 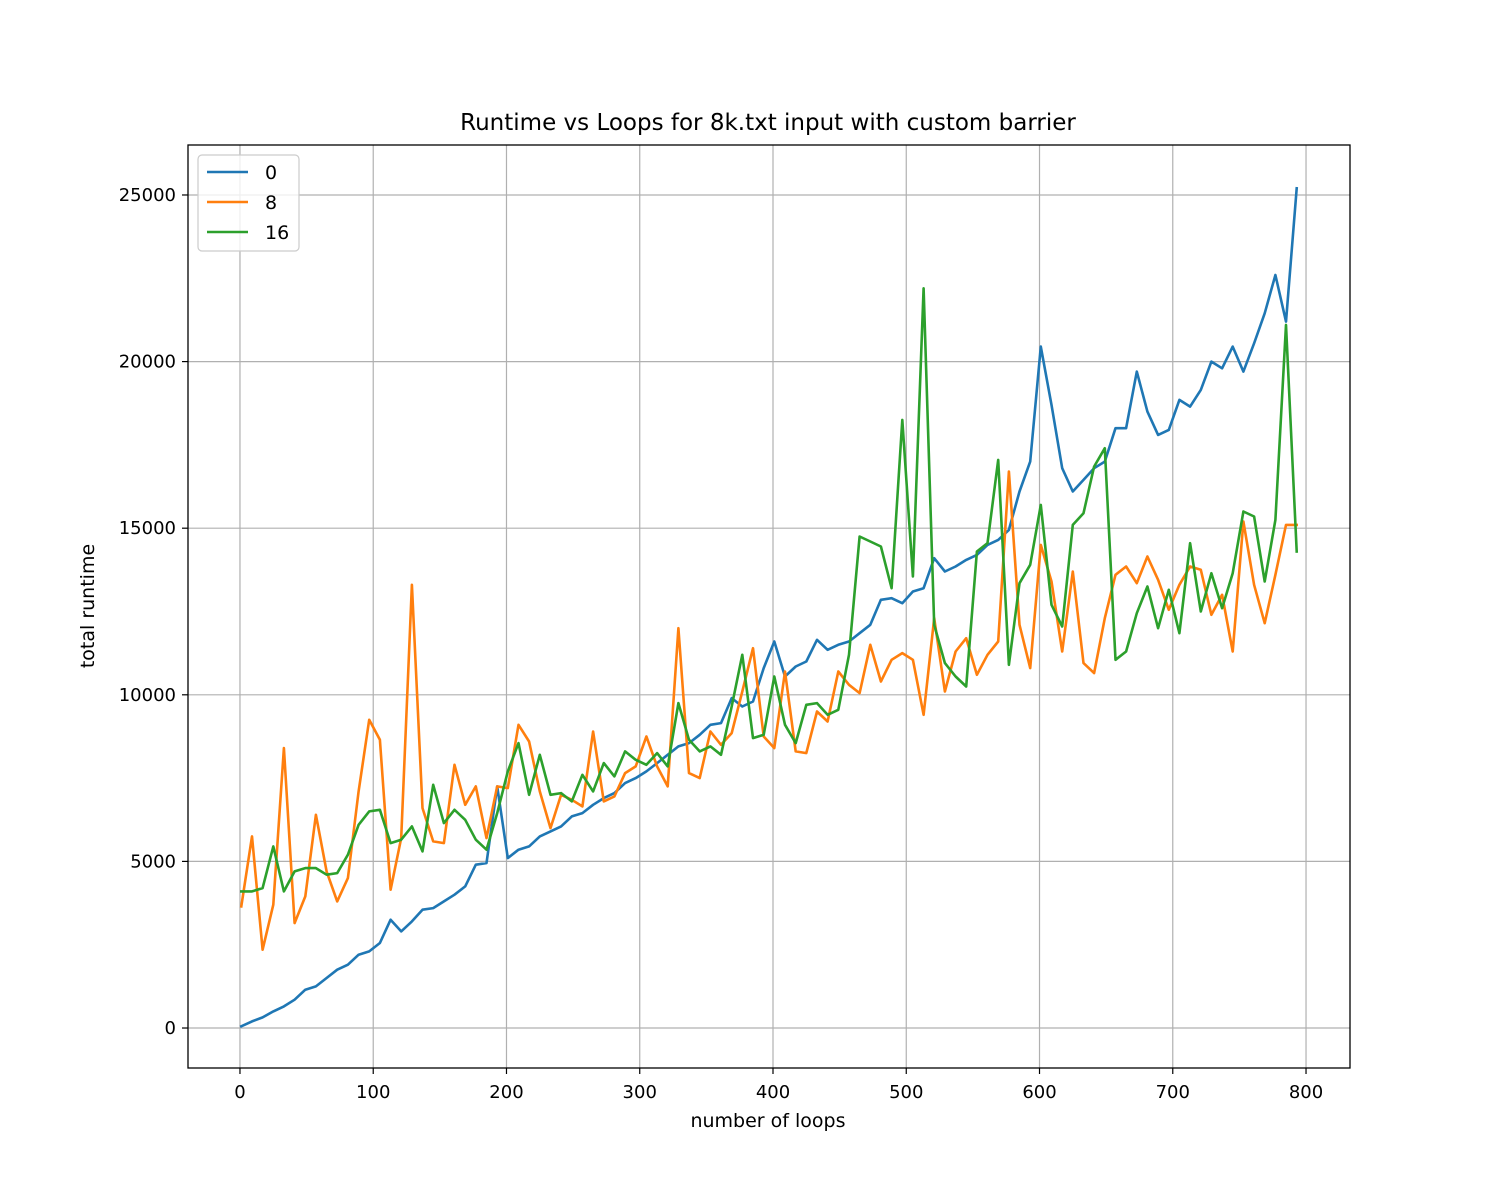 I want to click on x-tick-label-0: 0, so click(x=239, y=1092).